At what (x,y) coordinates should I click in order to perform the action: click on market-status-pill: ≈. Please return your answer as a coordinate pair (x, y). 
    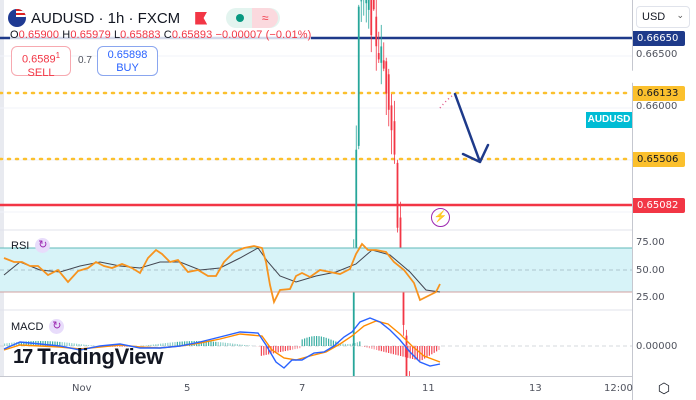
    Looking at the image, I should click on (253, 18).